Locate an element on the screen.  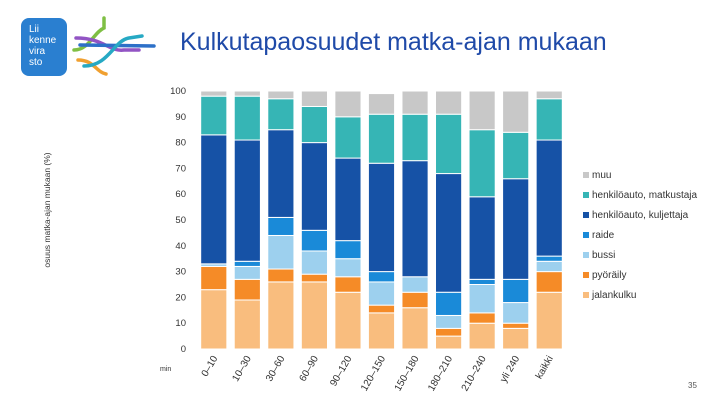
y-tick-label: 40 is located at coordinates (180, 246).